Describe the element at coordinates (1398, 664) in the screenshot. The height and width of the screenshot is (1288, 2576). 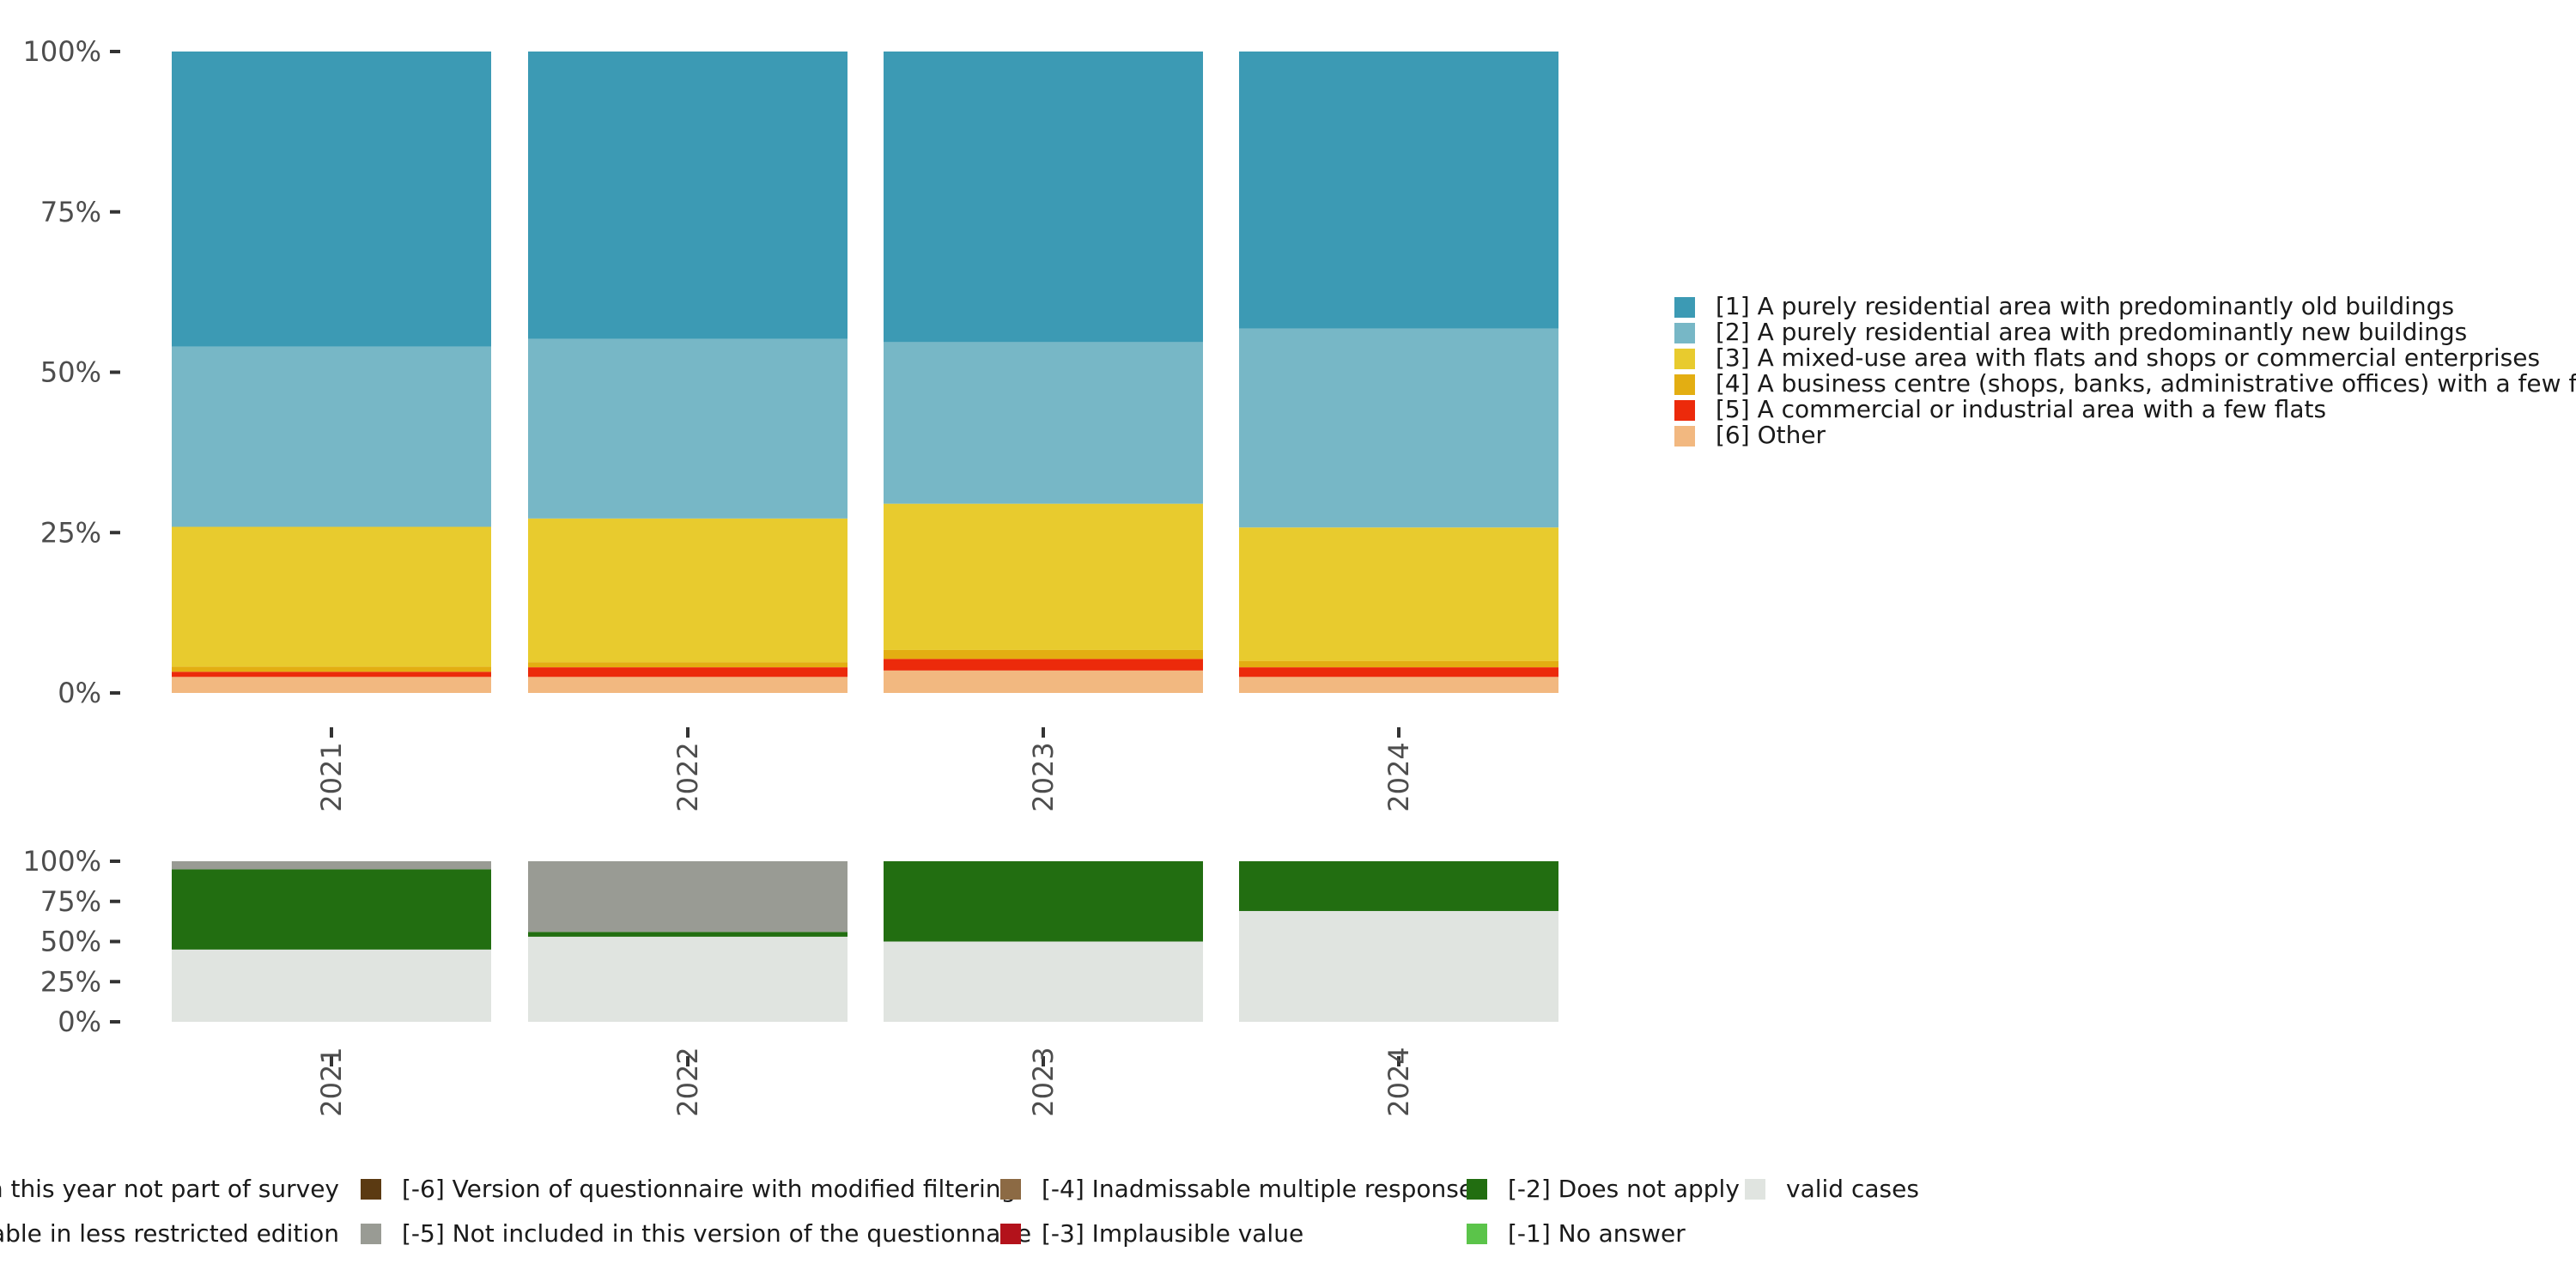
I see `main-bar-2024-4-a-business-centre-shops-banks-administrative-offices-with-a-few-flats` at that location.